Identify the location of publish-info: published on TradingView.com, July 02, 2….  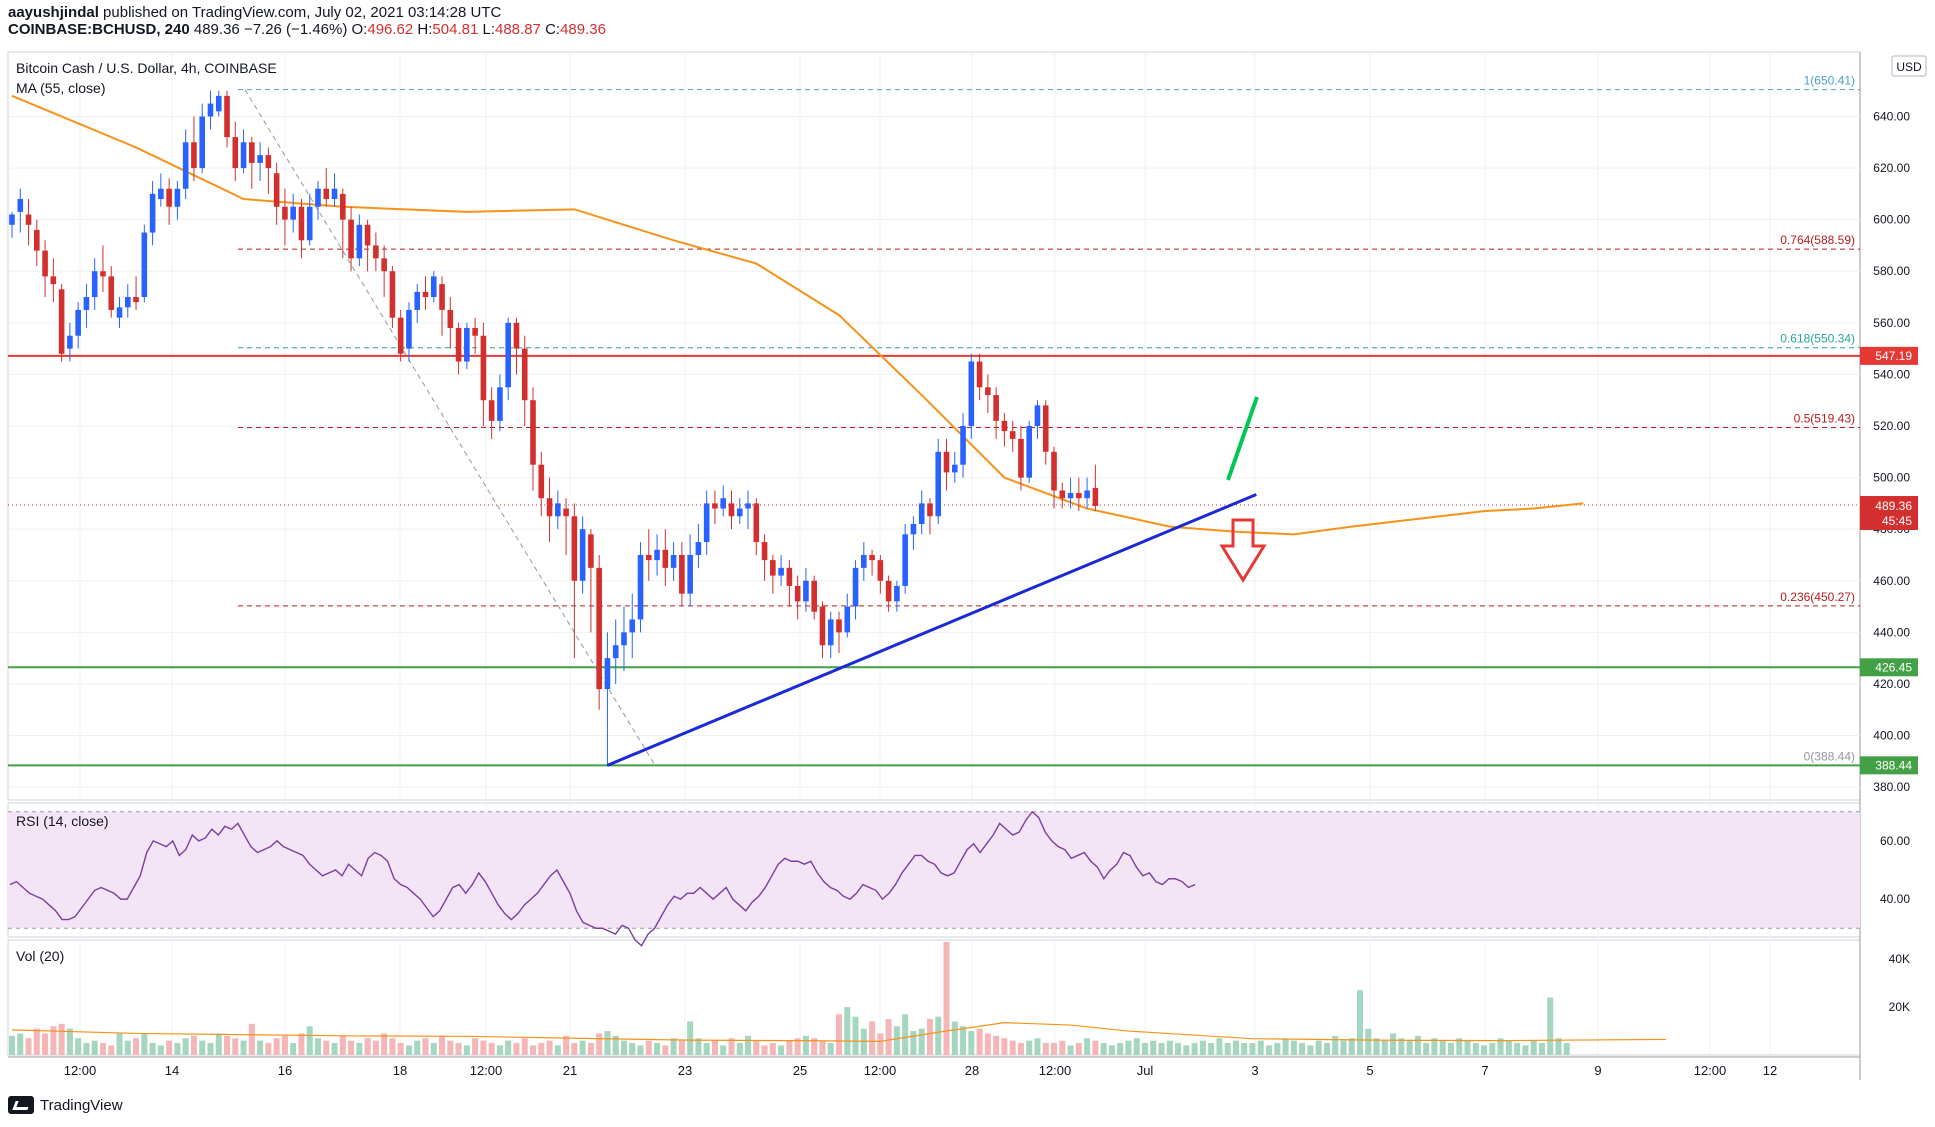
(302, 12).